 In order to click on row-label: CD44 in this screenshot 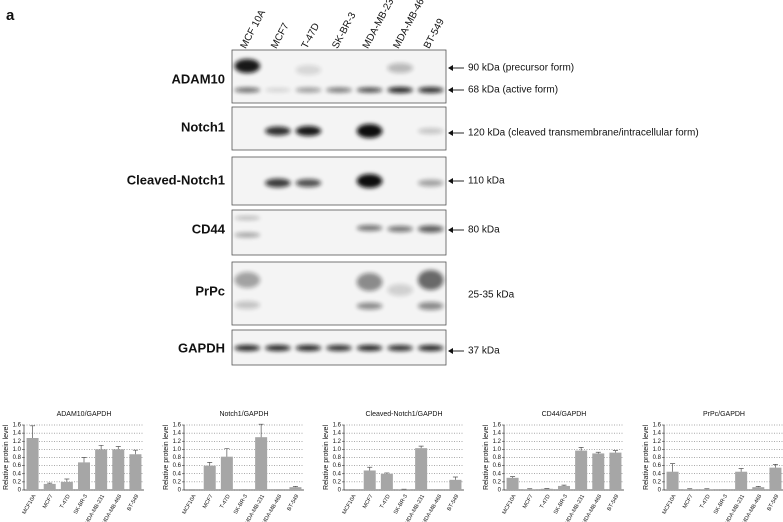, I will do `click(209, 228)`.